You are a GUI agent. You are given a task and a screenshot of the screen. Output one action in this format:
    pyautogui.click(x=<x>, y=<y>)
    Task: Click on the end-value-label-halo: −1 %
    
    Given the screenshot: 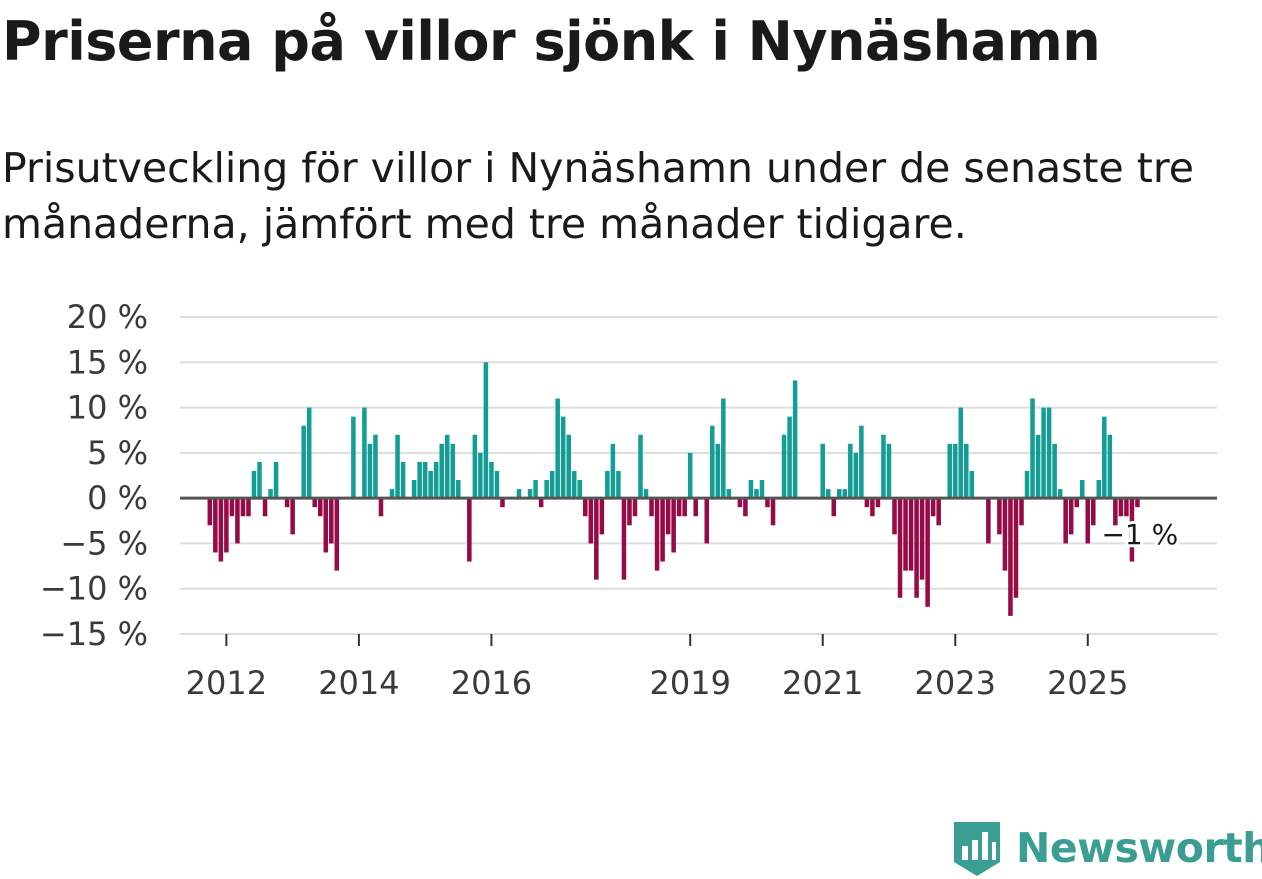 What is the action you would take?
    pyautogui.click(x=1139, y=534)
    